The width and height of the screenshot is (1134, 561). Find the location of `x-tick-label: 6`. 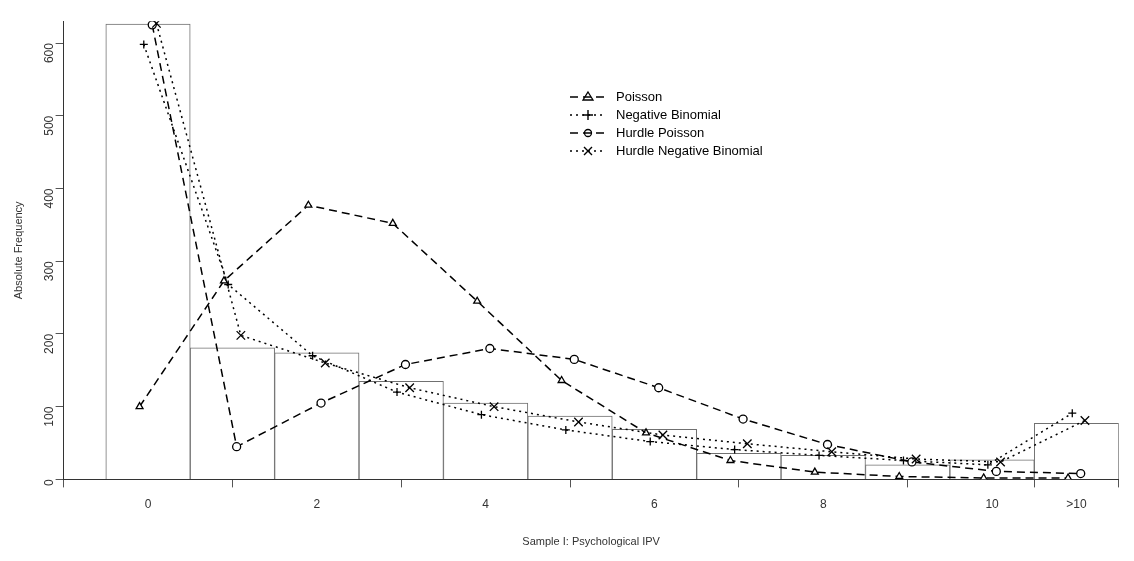

x-tick-label: 6 is located at coordinates (655, 503).